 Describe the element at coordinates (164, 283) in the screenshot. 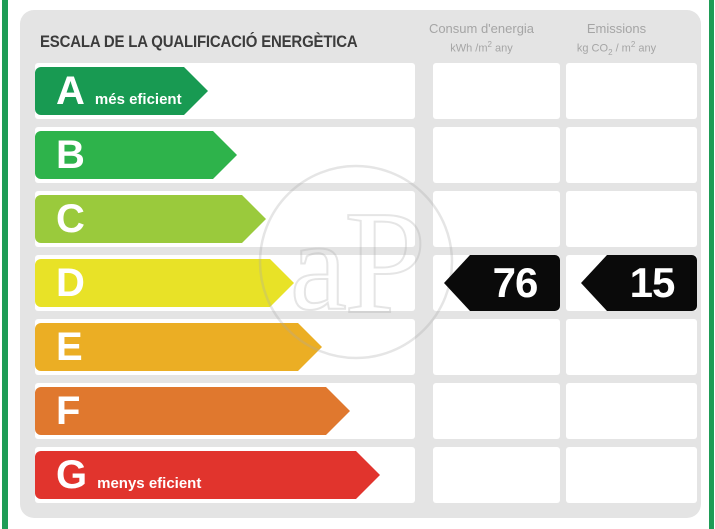

I see `rating-bar-d: D` at that location.